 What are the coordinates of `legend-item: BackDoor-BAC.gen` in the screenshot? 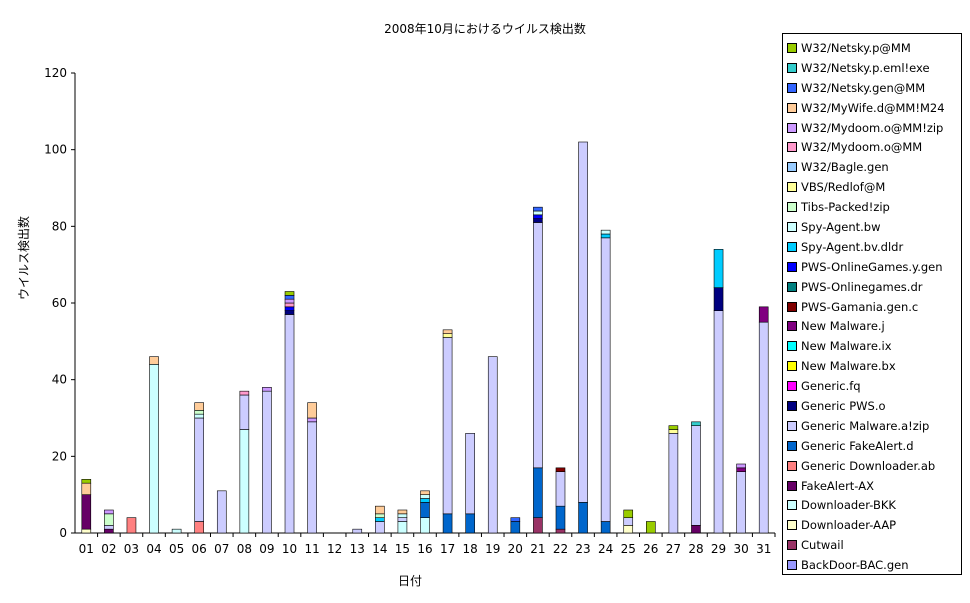 It's located at (874, 565).